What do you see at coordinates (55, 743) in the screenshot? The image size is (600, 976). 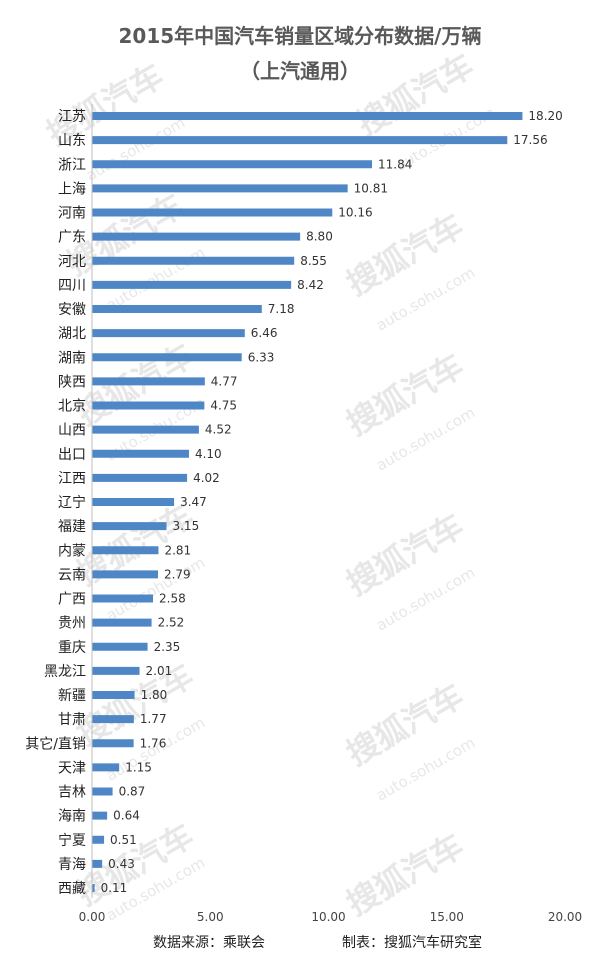 I see `category-label: 其它/直销` at bounding box center [55, 743].